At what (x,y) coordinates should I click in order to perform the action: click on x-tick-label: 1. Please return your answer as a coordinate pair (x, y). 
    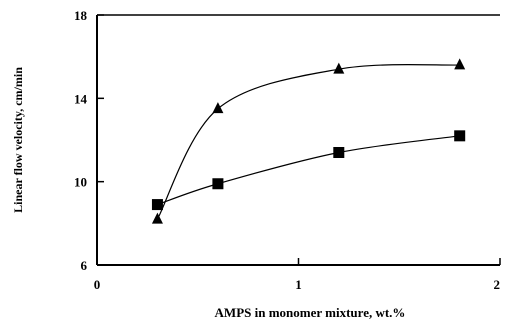
    Looking at the image, I should click on (298, 284).